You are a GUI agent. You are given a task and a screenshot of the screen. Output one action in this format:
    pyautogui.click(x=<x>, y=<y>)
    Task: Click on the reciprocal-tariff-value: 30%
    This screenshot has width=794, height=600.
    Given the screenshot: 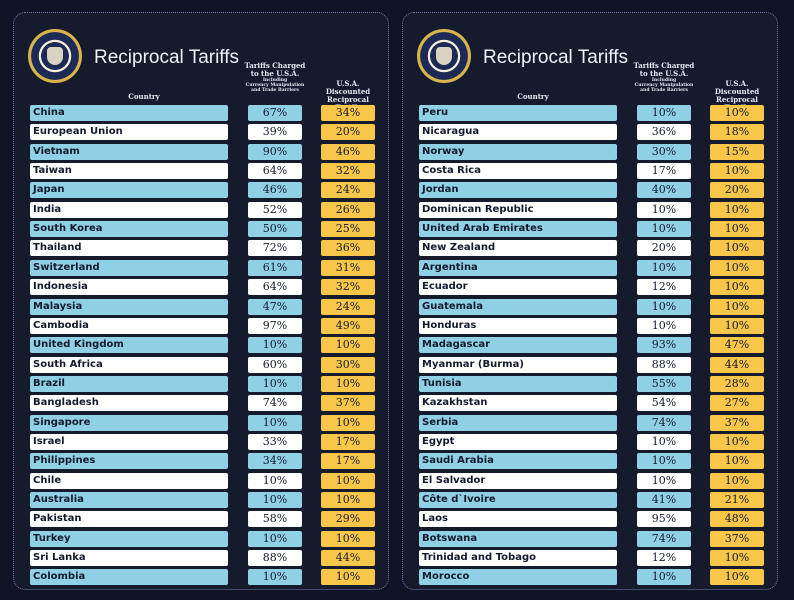 What is the action you would take?
    pyautogui.click(x=348, y=364)
    